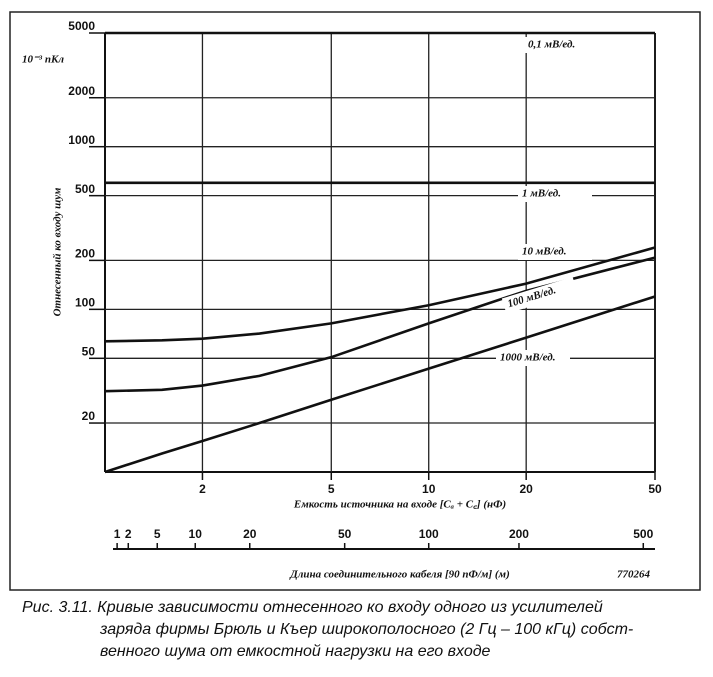 The height and width of the screenshot is (677, 713). I want to click on x2-tick-label: 20, so click(250, 534).